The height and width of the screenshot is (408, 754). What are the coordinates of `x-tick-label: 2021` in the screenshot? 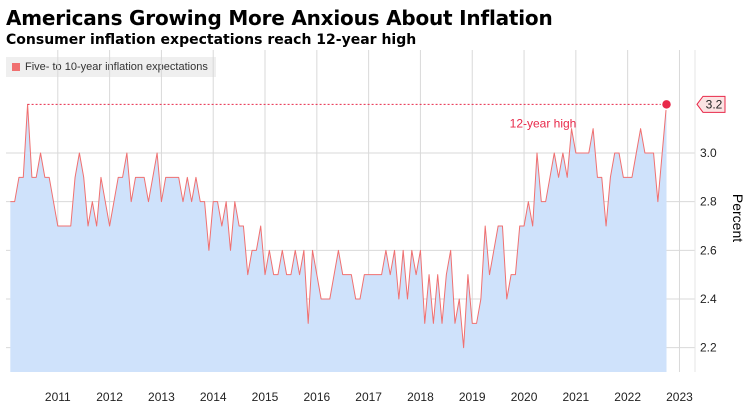 It's located at (575, 397).